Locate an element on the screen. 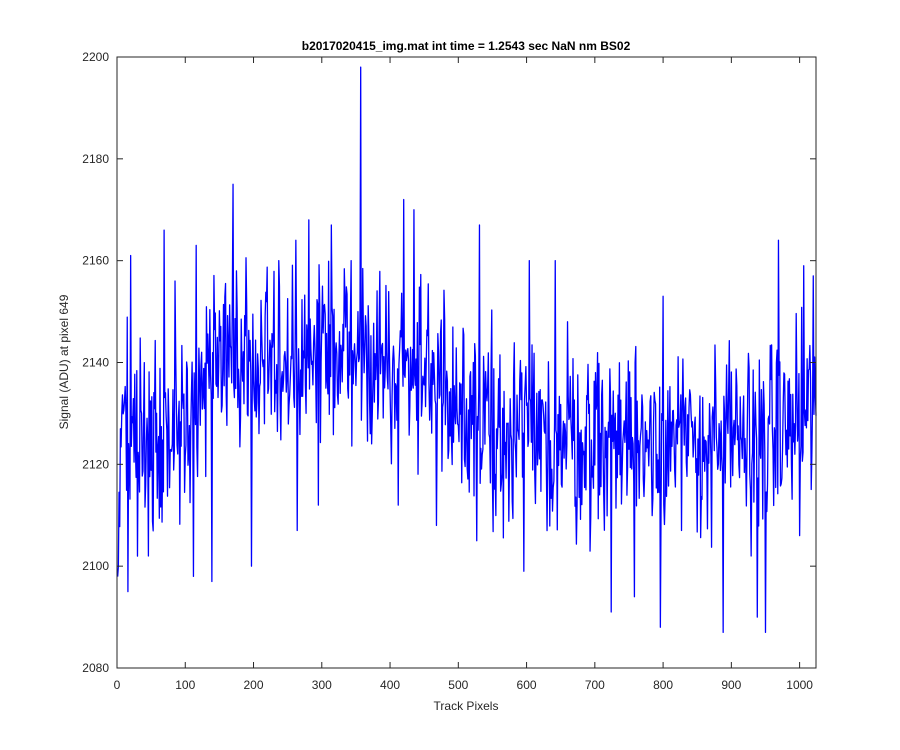  x-tick-label: 0 is located at coordinates (117, 685).